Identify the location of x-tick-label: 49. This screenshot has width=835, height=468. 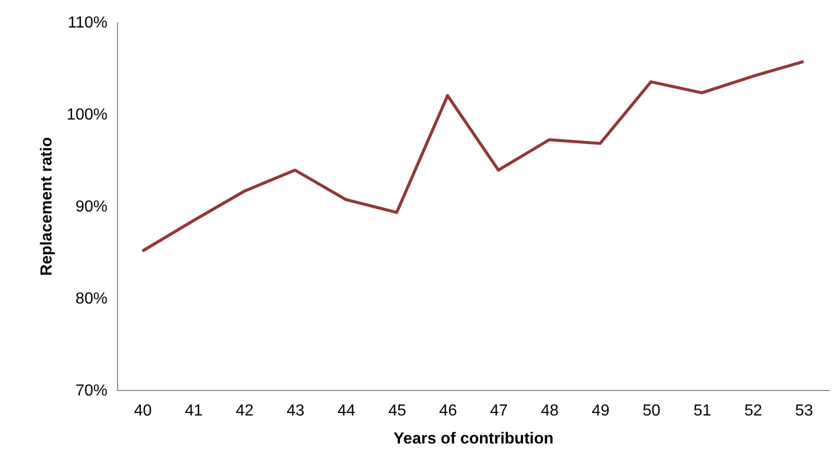
(601, 411).